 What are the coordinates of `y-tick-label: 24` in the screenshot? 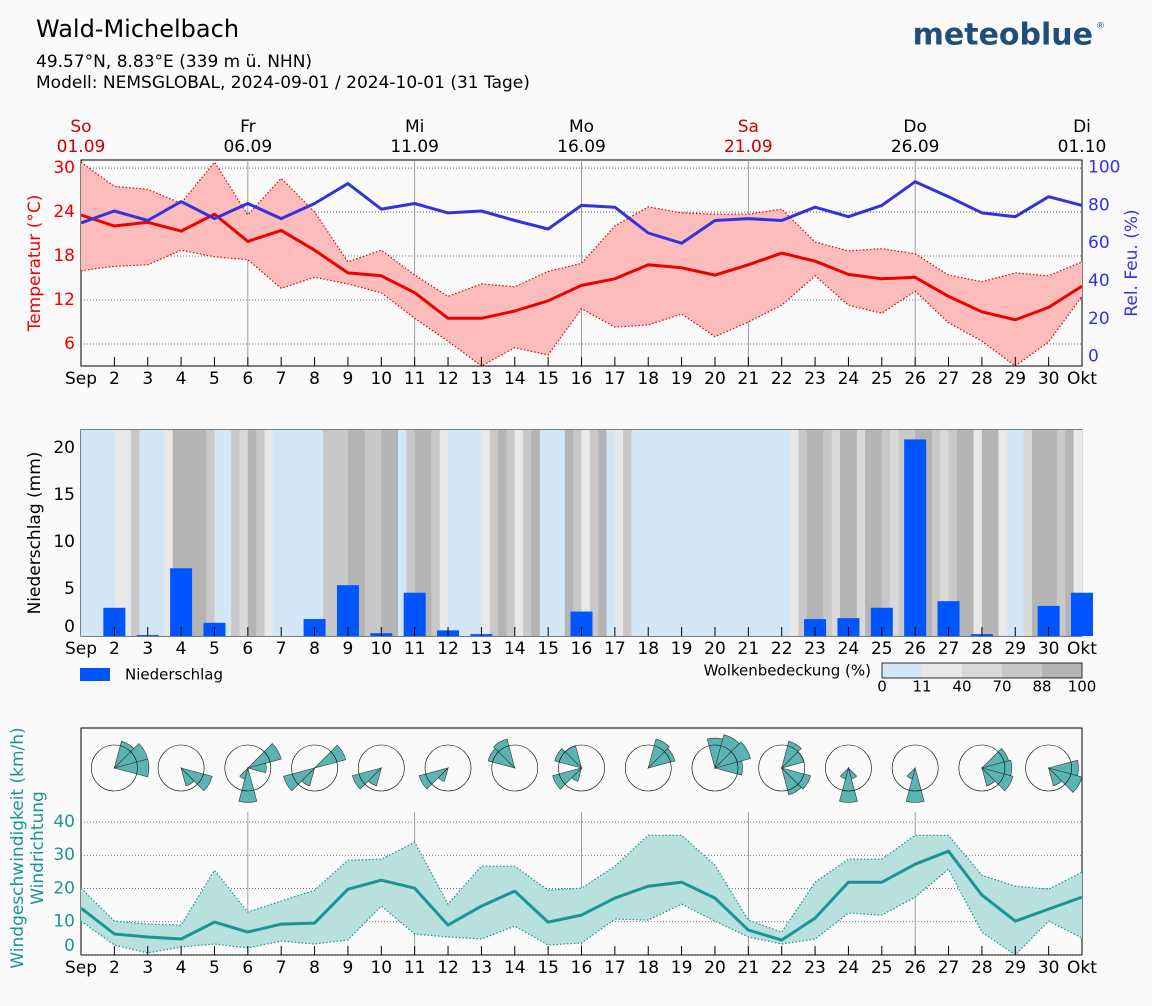 It's located at (64, 212).